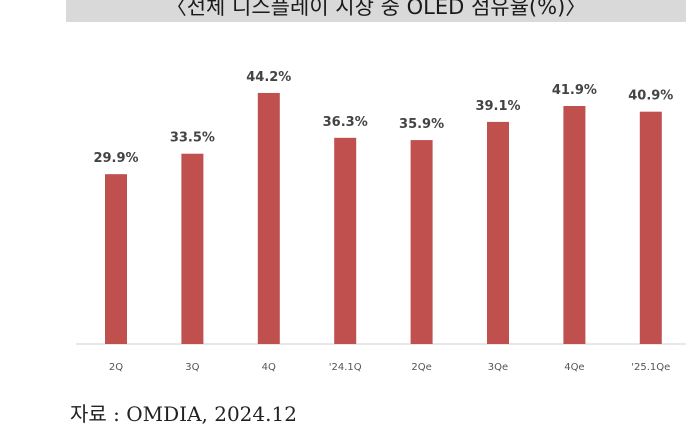 The height and width of the screenshot is (440, 686). I want to click on data-label-0: 29.9%, so click(115, 158).